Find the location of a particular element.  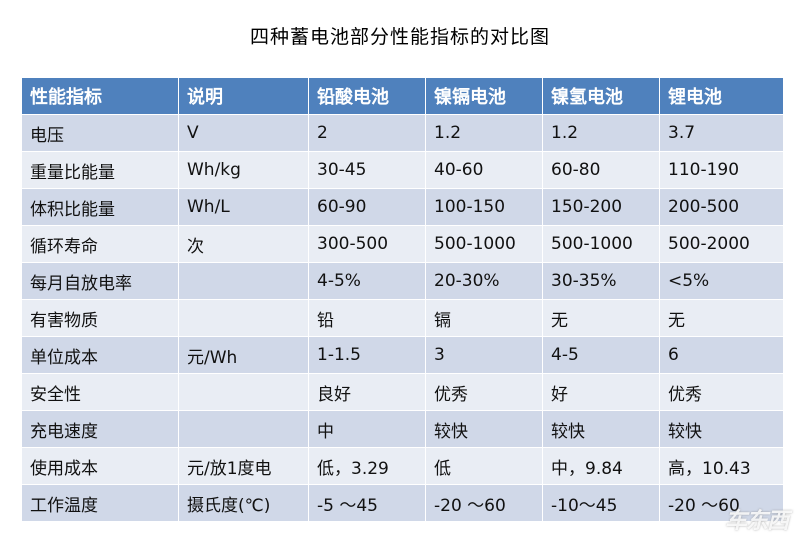

table-cell: 充电速度 is located at coordinates (100, 429).